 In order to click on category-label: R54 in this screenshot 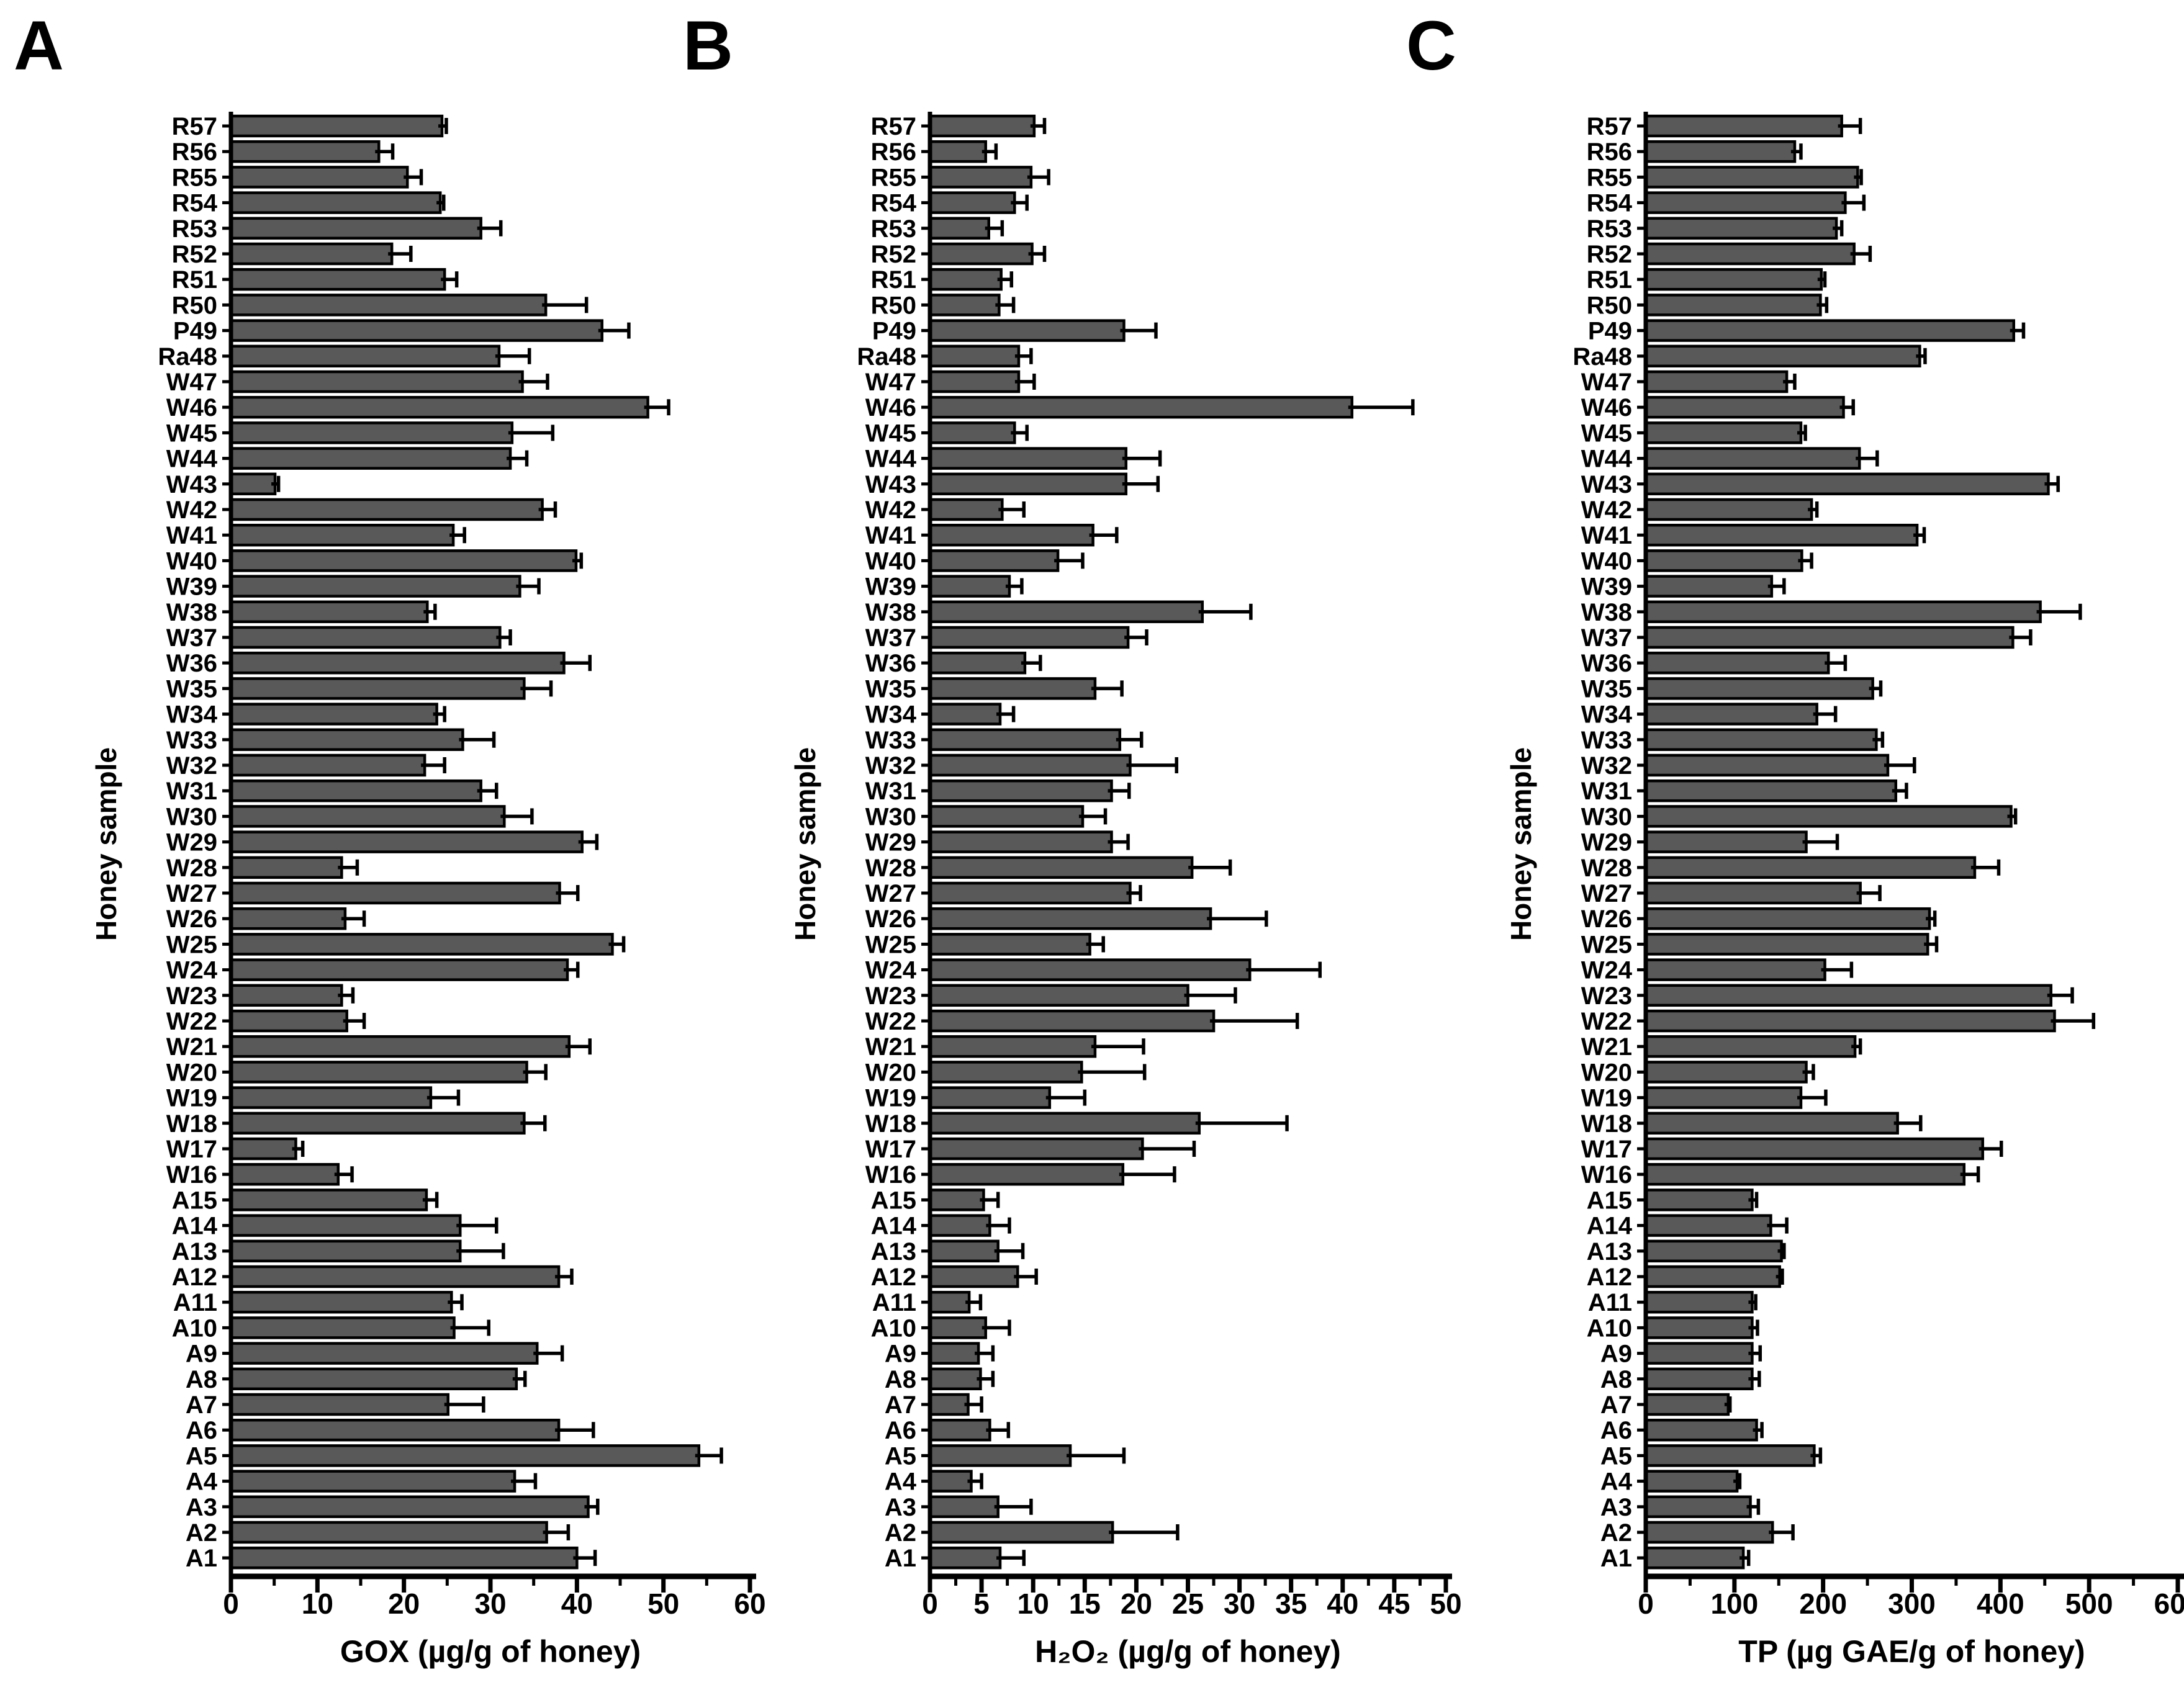, I will do `click(1610, 203)`.